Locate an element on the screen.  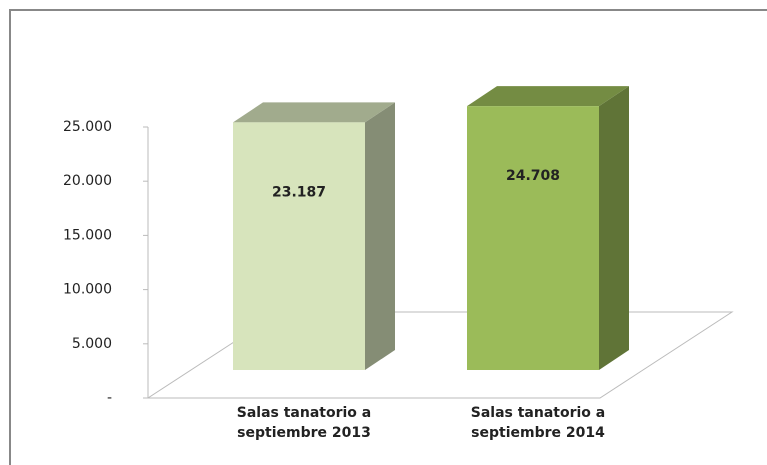
y-tick-label: 10.000 is located at coordinates (87, 290).